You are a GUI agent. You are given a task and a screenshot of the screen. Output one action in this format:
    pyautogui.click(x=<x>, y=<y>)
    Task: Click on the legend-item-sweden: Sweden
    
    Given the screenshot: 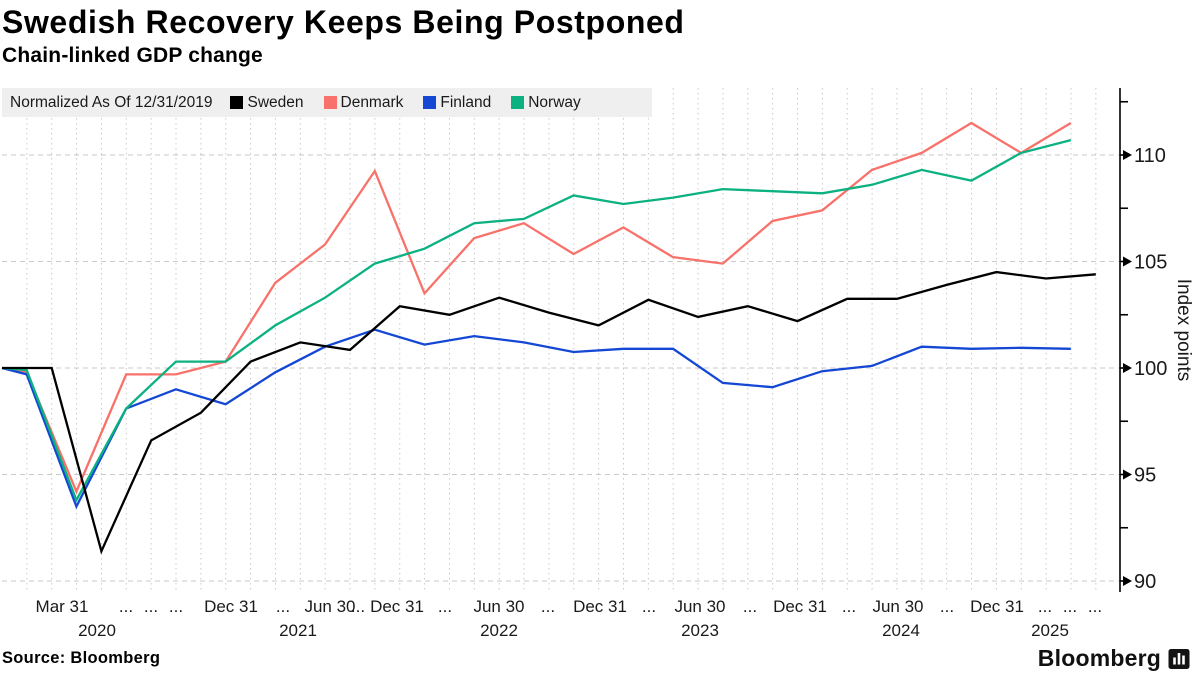 What is the action you would take?
    pyautogui.click(x=267, y=102)
    